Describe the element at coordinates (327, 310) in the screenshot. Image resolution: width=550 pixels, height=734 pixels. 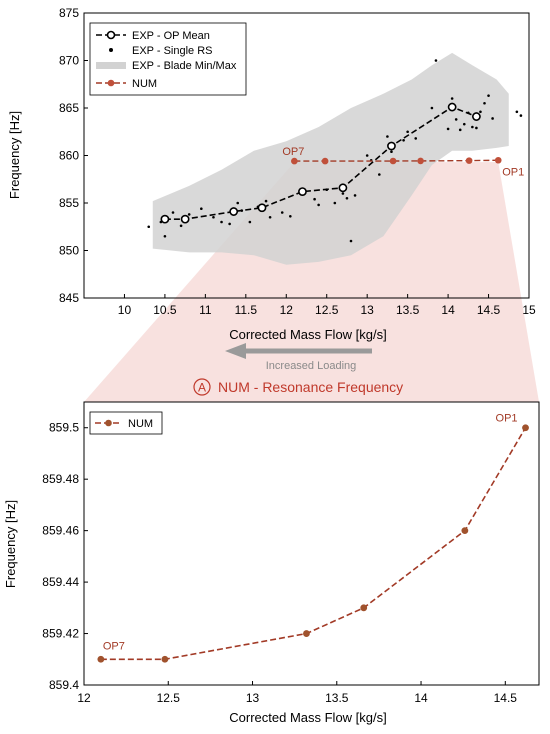
I see `top-x-tick-label: 12.5` at that location.